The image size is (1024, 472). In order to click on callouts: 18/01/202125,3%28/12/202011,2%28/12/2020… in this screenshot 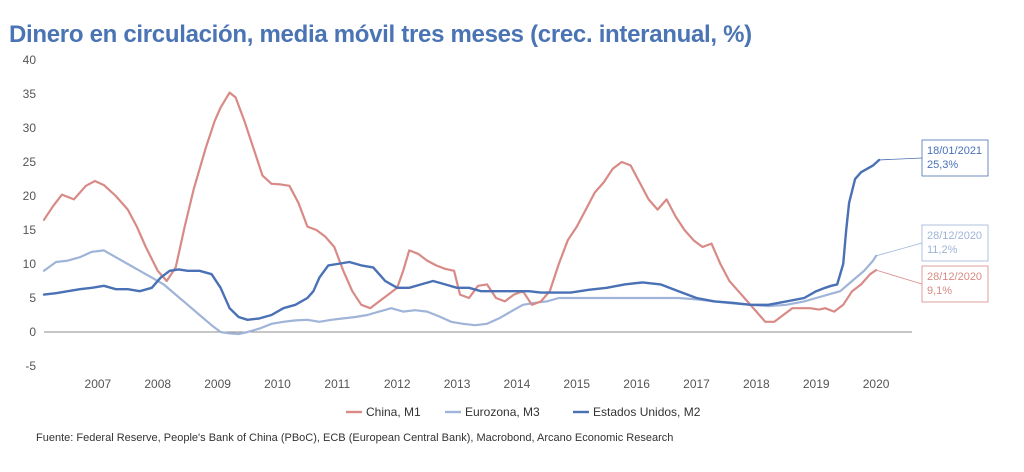, I will do `click(932, 221)`.